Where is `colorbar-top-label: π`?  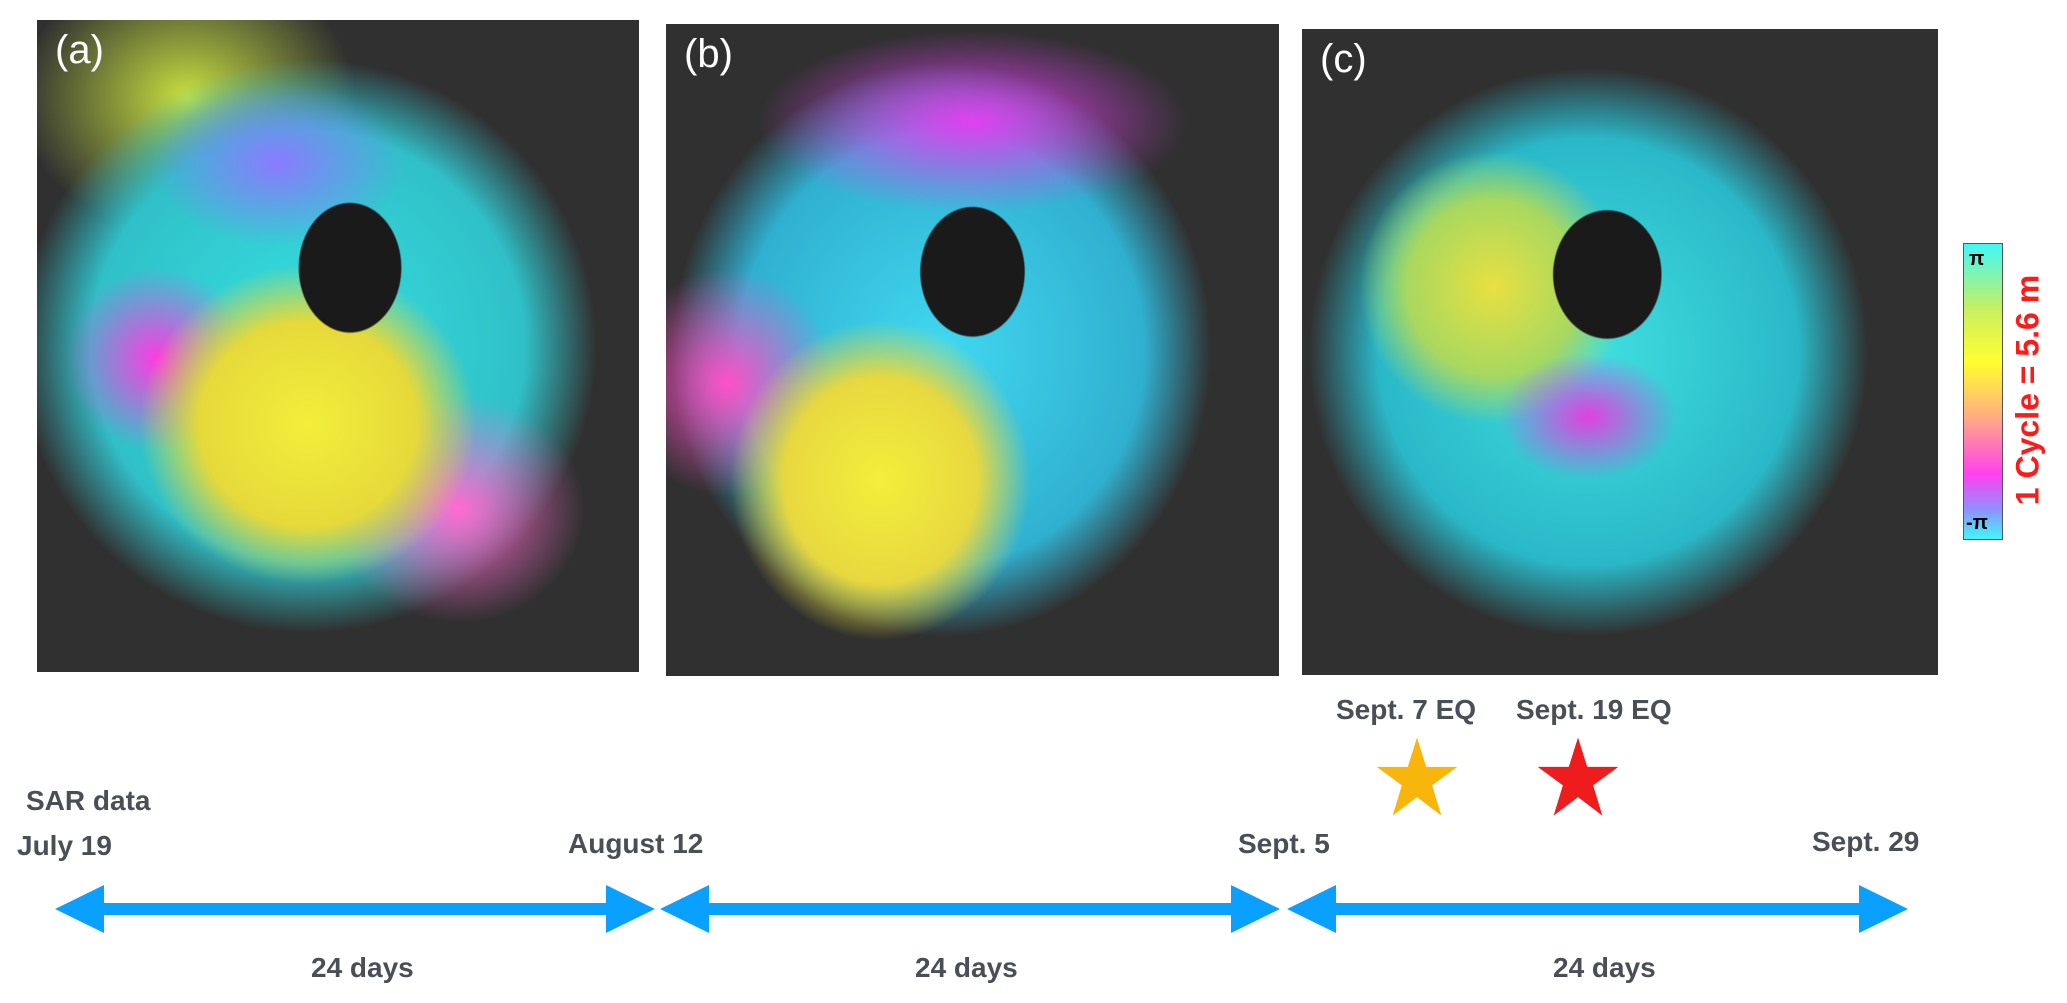 colorbar-top-label: π is located at coordinates (1977, 259).